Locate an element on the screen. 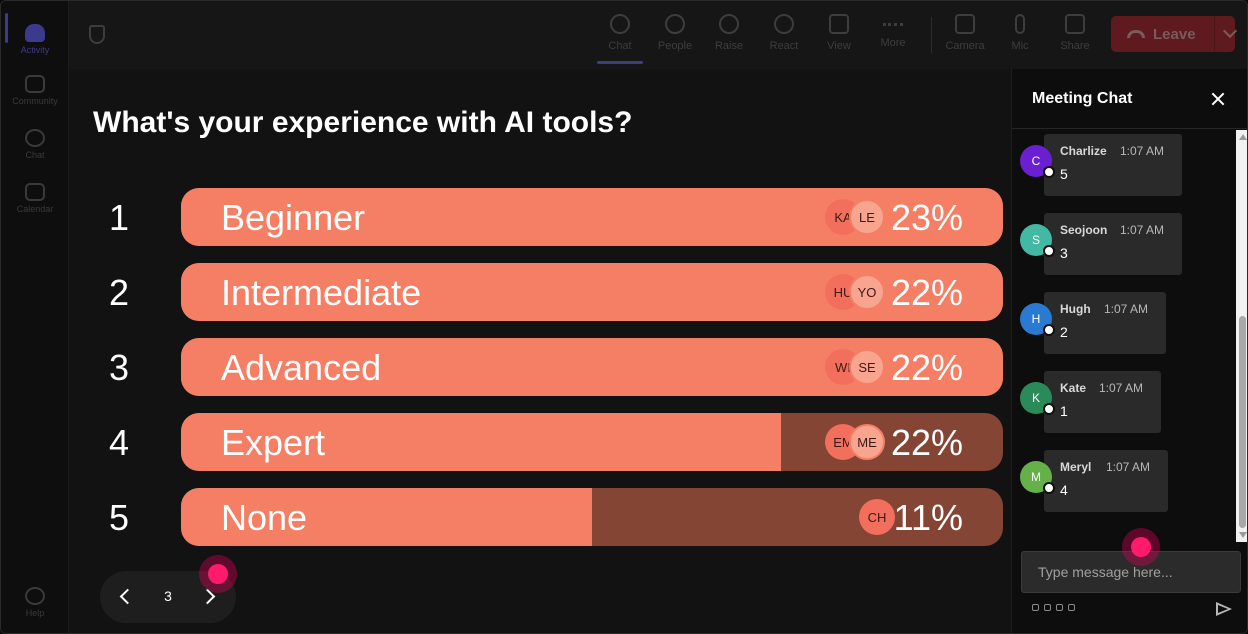 This screenshot has width=1248, height=634. shield-icon is located at coordinates (97, 34).